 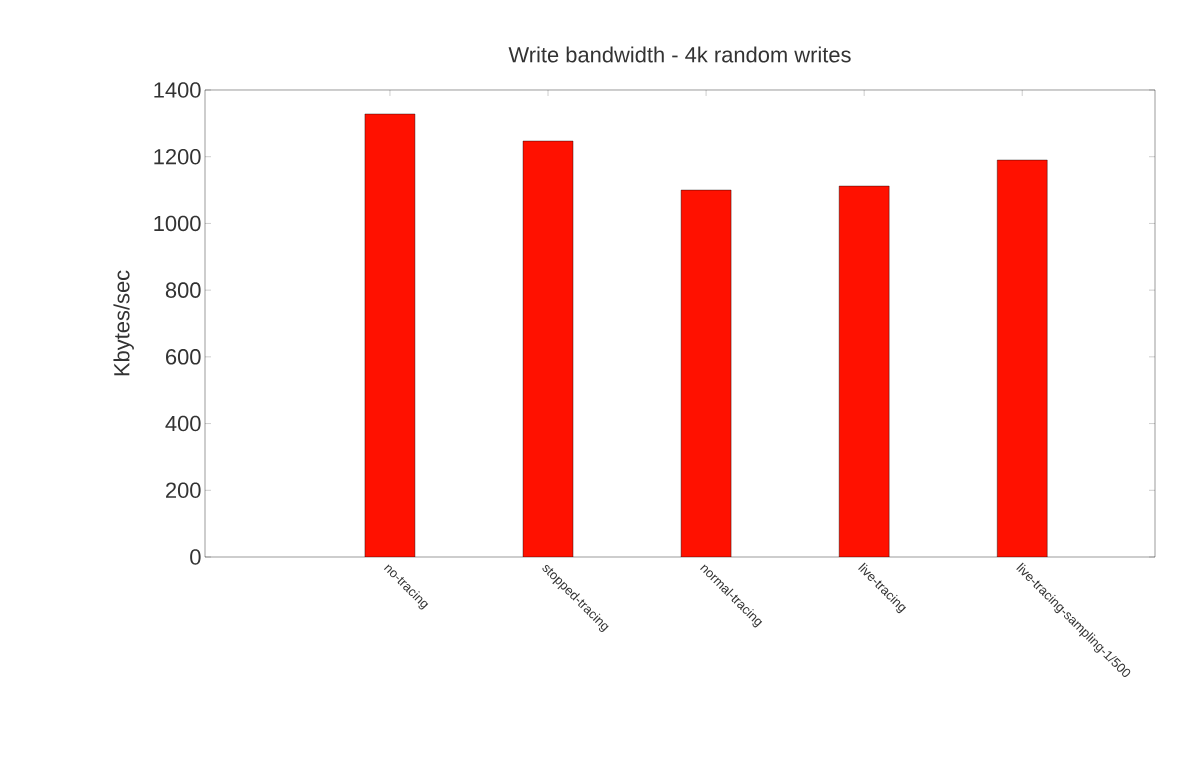 I want to click on y-tick-label: 1400, so click(x=177, y=90).